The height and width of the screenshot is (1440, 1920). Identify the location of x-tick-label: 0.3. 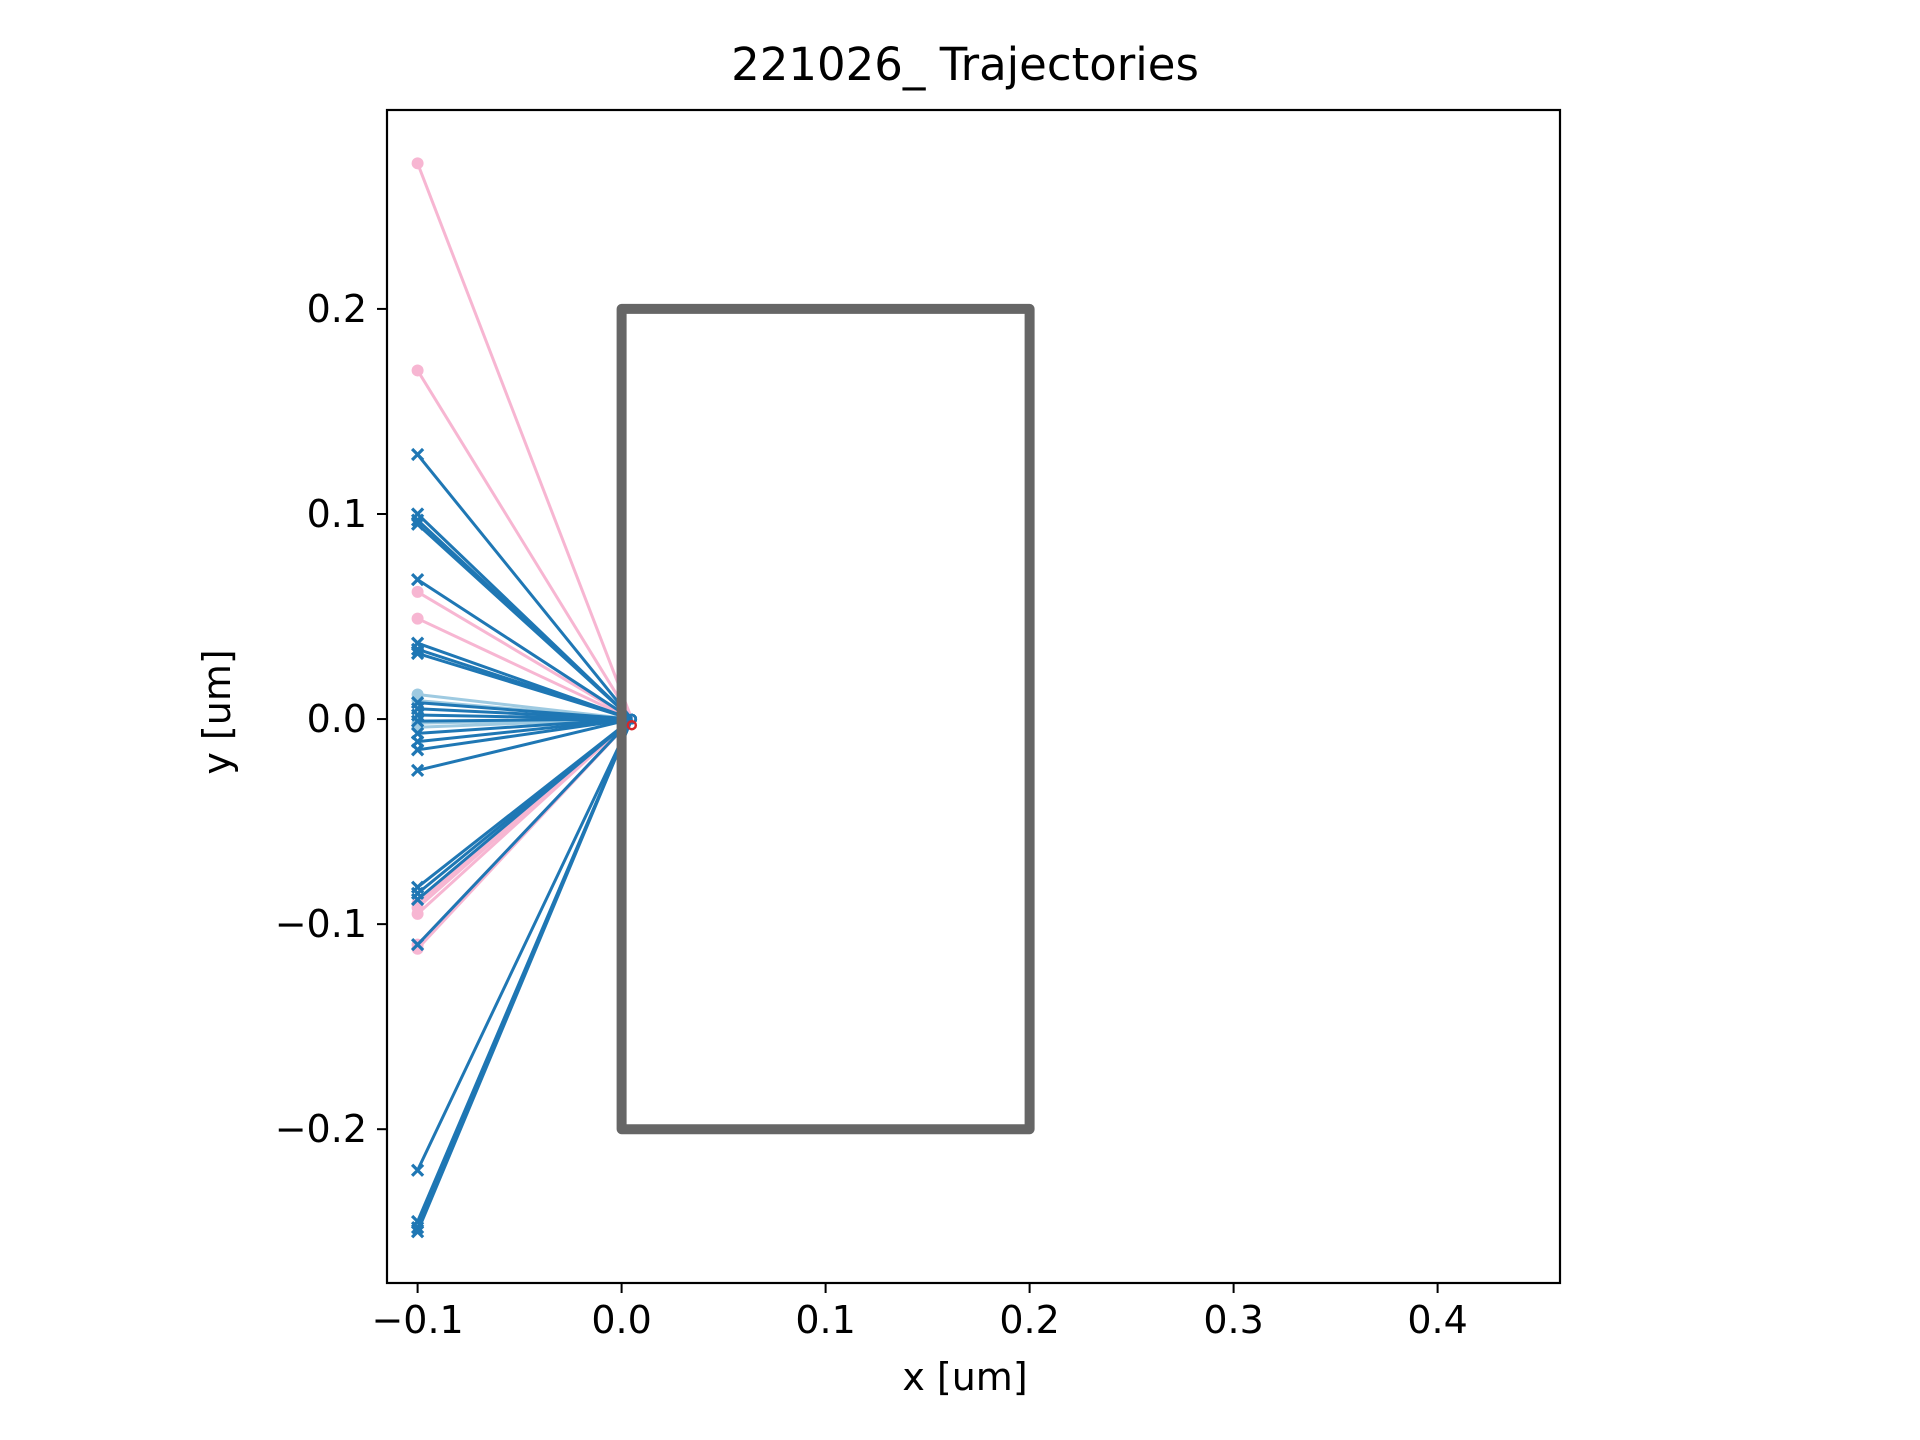
(1233, 1320).